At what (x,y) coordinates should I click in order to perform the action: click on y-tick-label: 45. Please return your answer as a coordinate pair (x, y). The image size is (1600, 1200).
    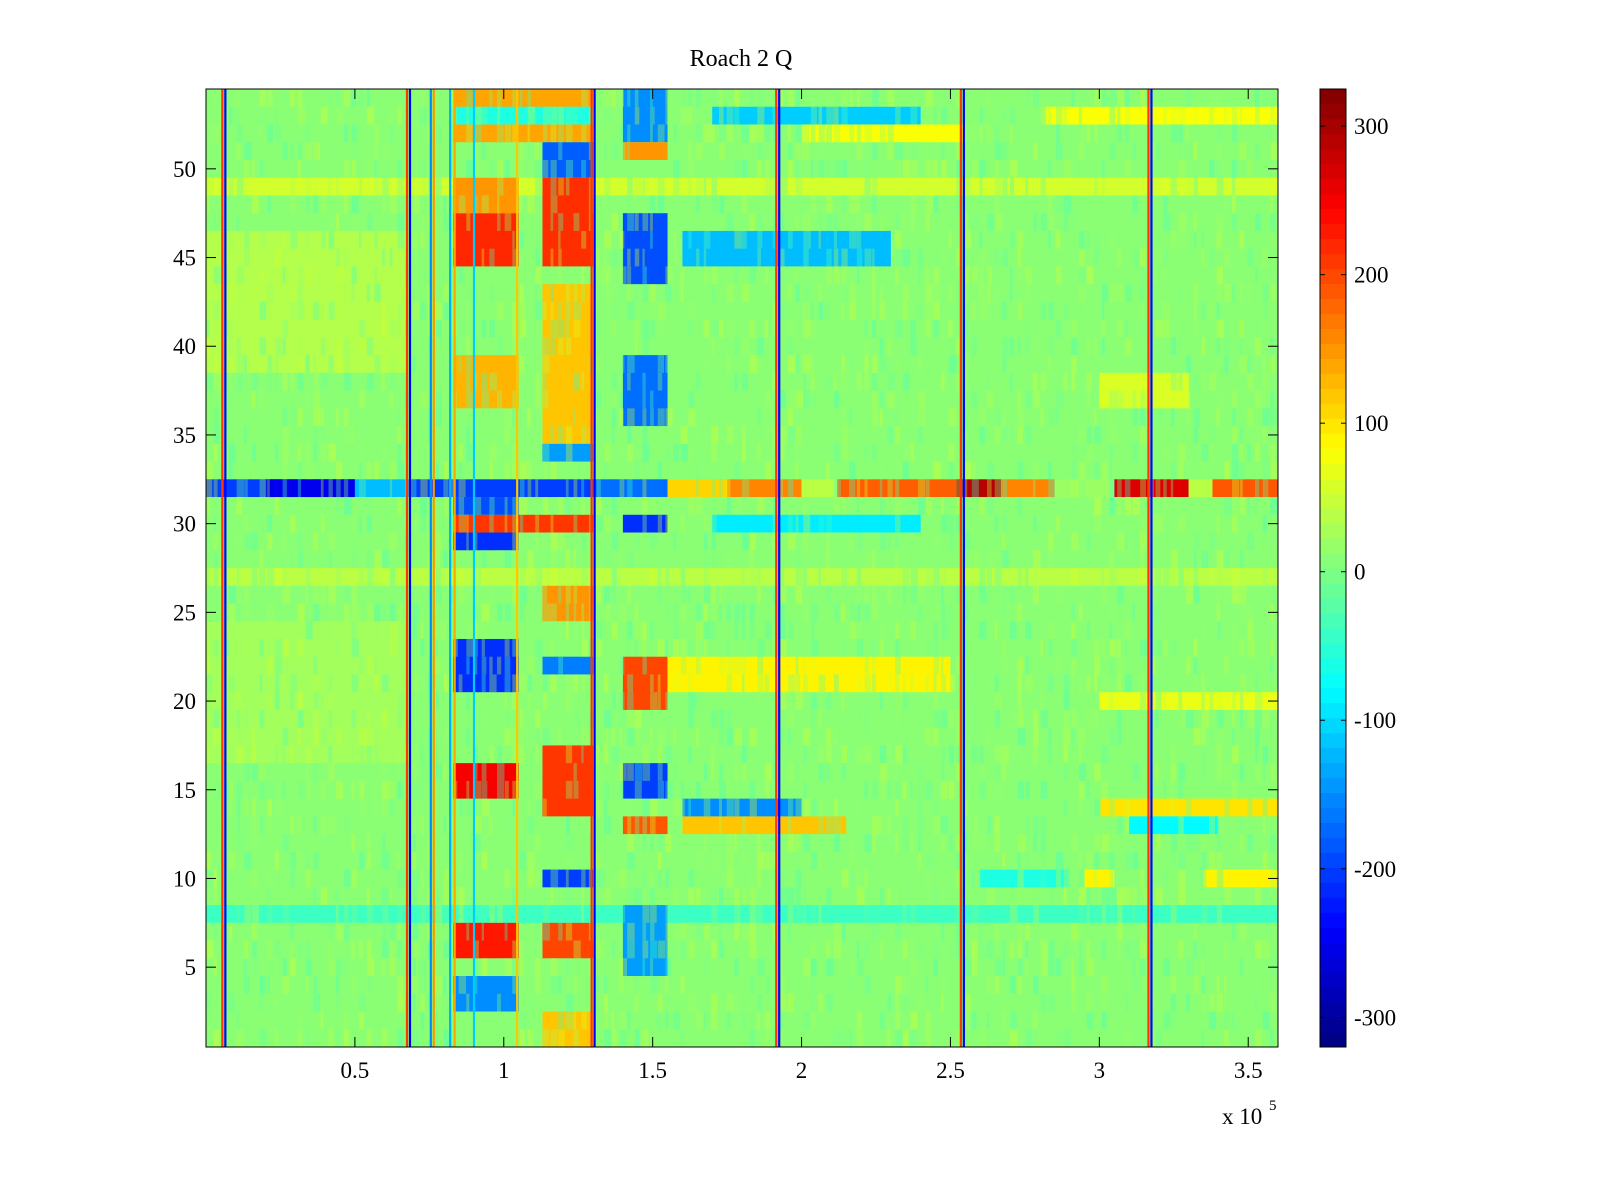
    Looking at the image, I should click on (184, 258).